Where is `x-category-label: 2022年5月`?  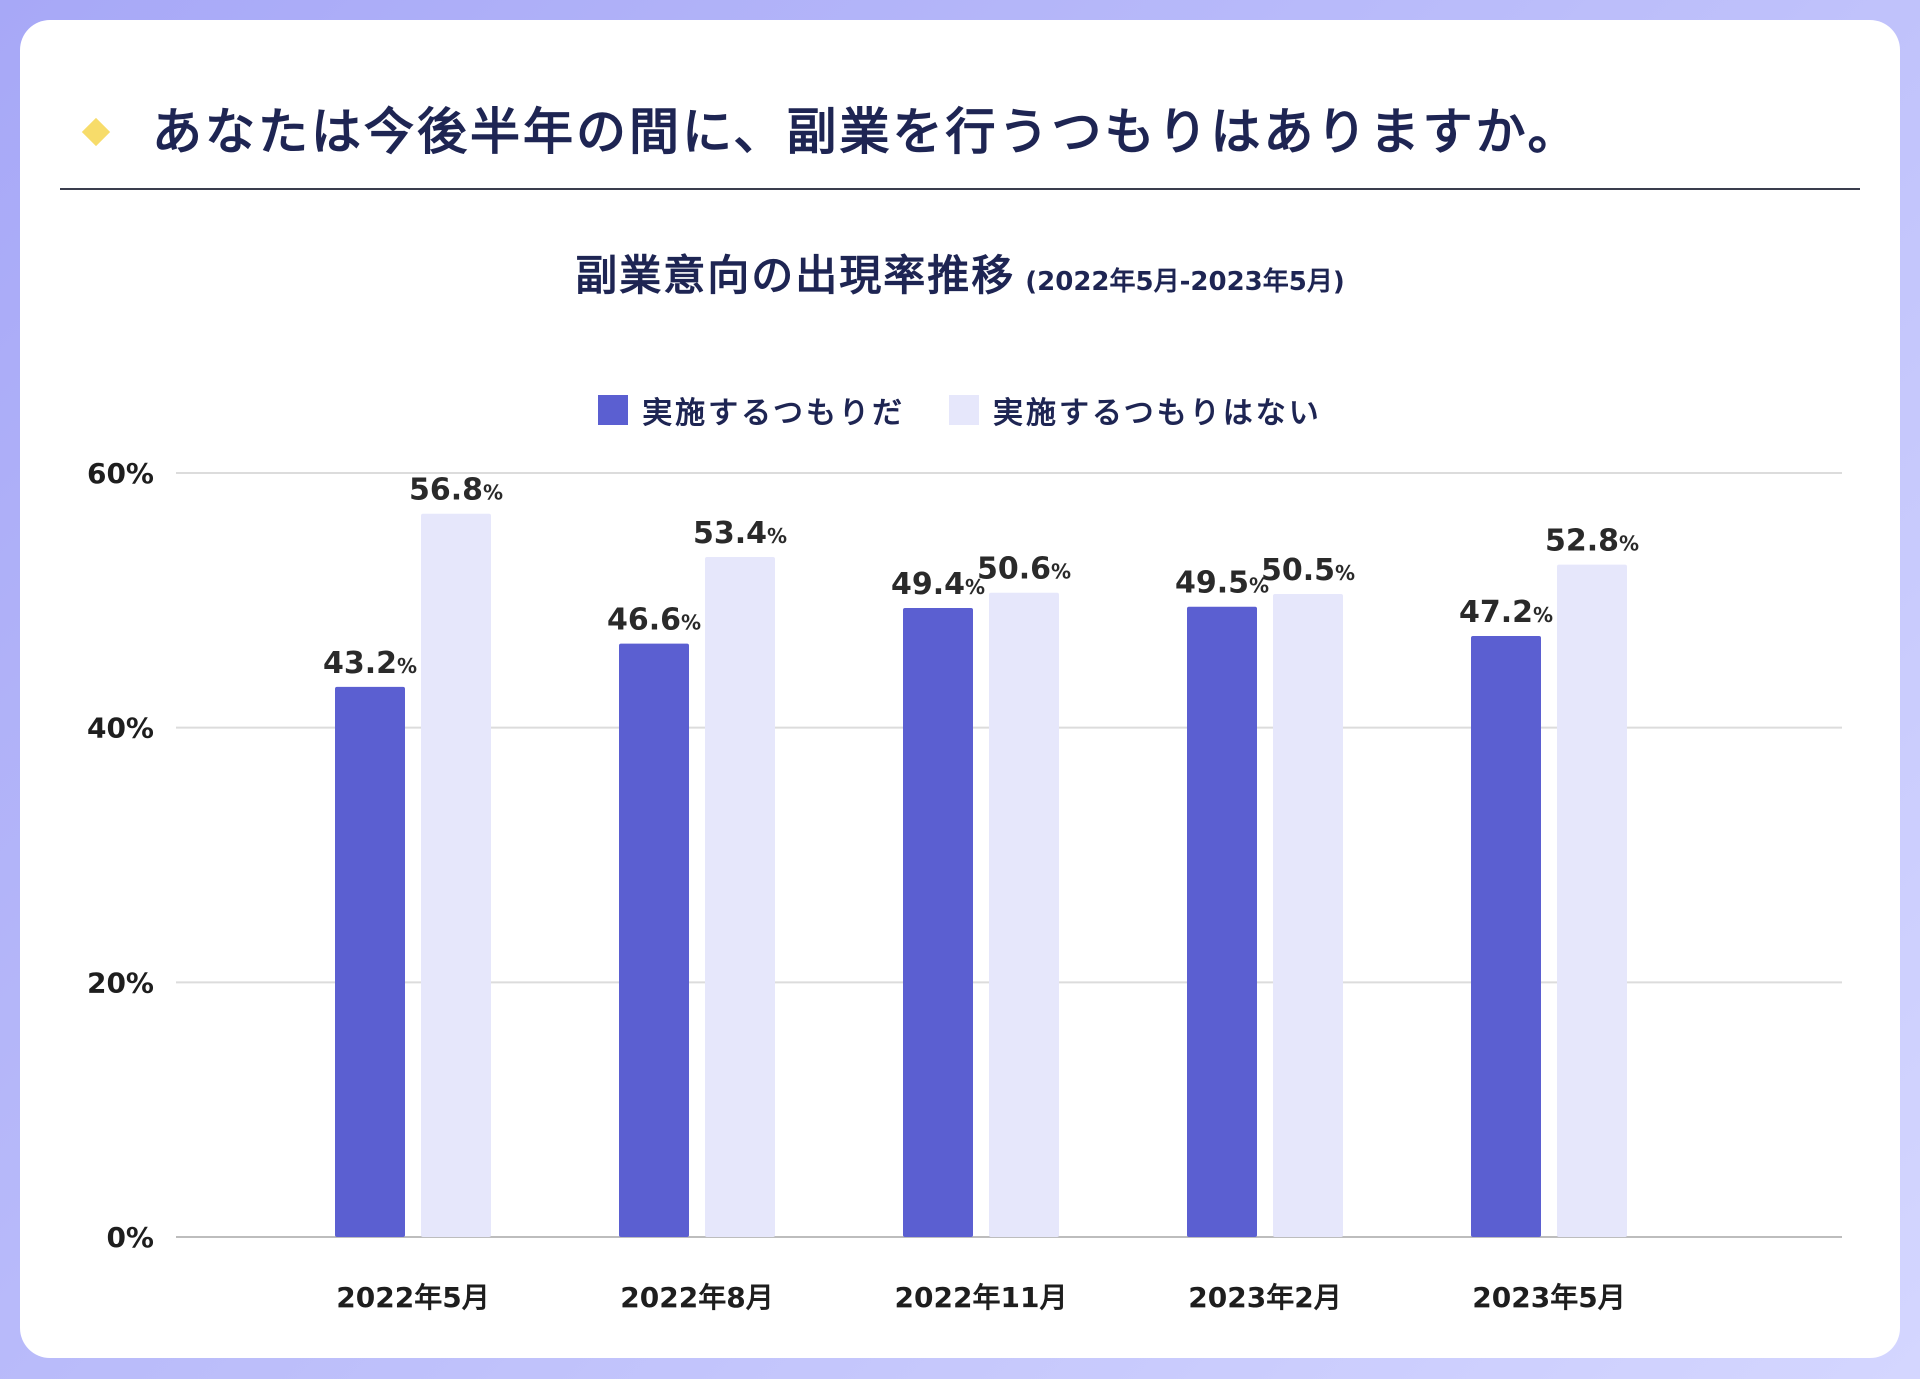
x-category-label: 2022年5月 is located at coordinates (412, 1297).